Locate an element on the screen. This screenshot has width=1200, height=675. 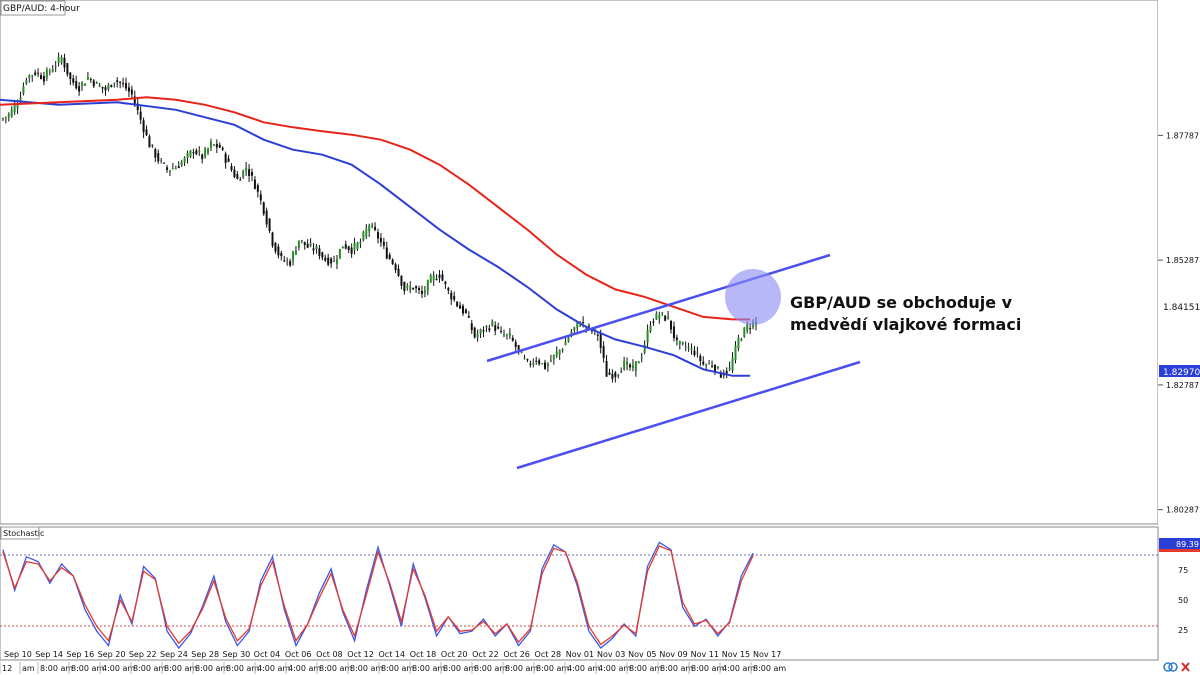
x-date-label: Sep 28 is located at coordinates (205, 654).